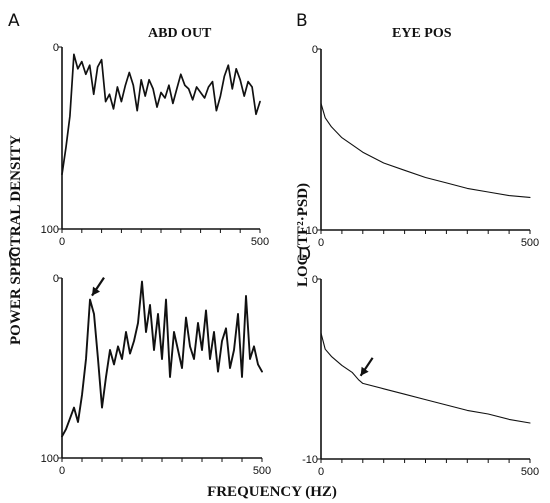 This screenshot has width=550, height=503. I want to click on panel-d-arrow-annotation, so click(366, 367).